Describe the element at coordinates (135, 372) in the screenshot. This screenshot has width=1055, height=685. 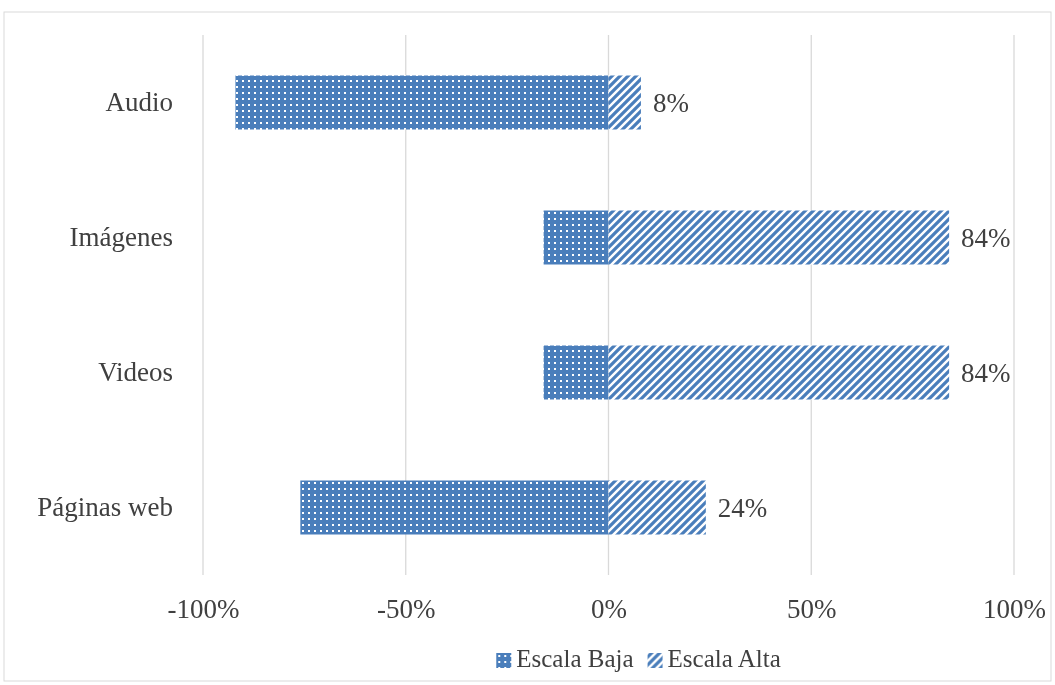
I see `y-tick-label: Videos` at that location.